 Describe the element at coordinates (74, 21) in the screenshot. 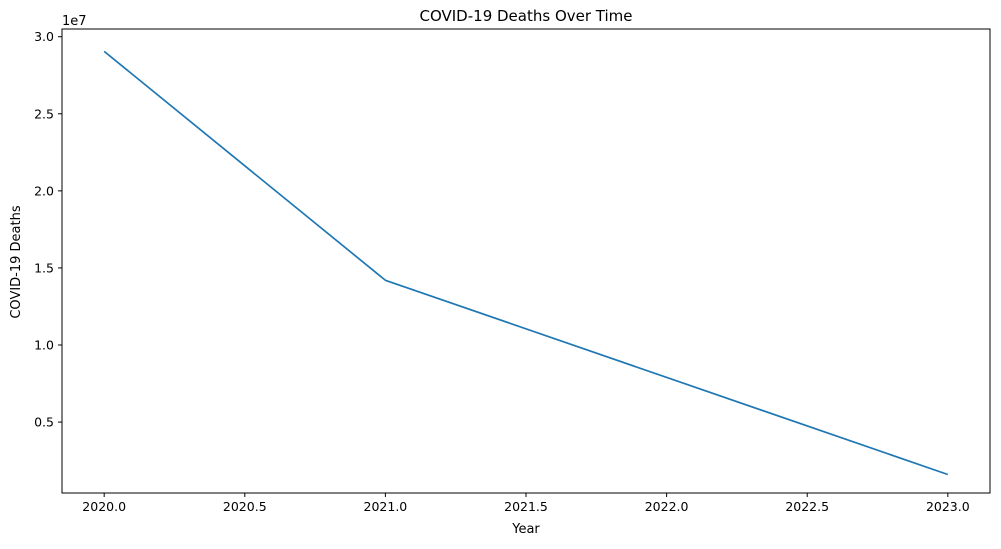

I see `y-axis-offset-label: 1e7` at that location.